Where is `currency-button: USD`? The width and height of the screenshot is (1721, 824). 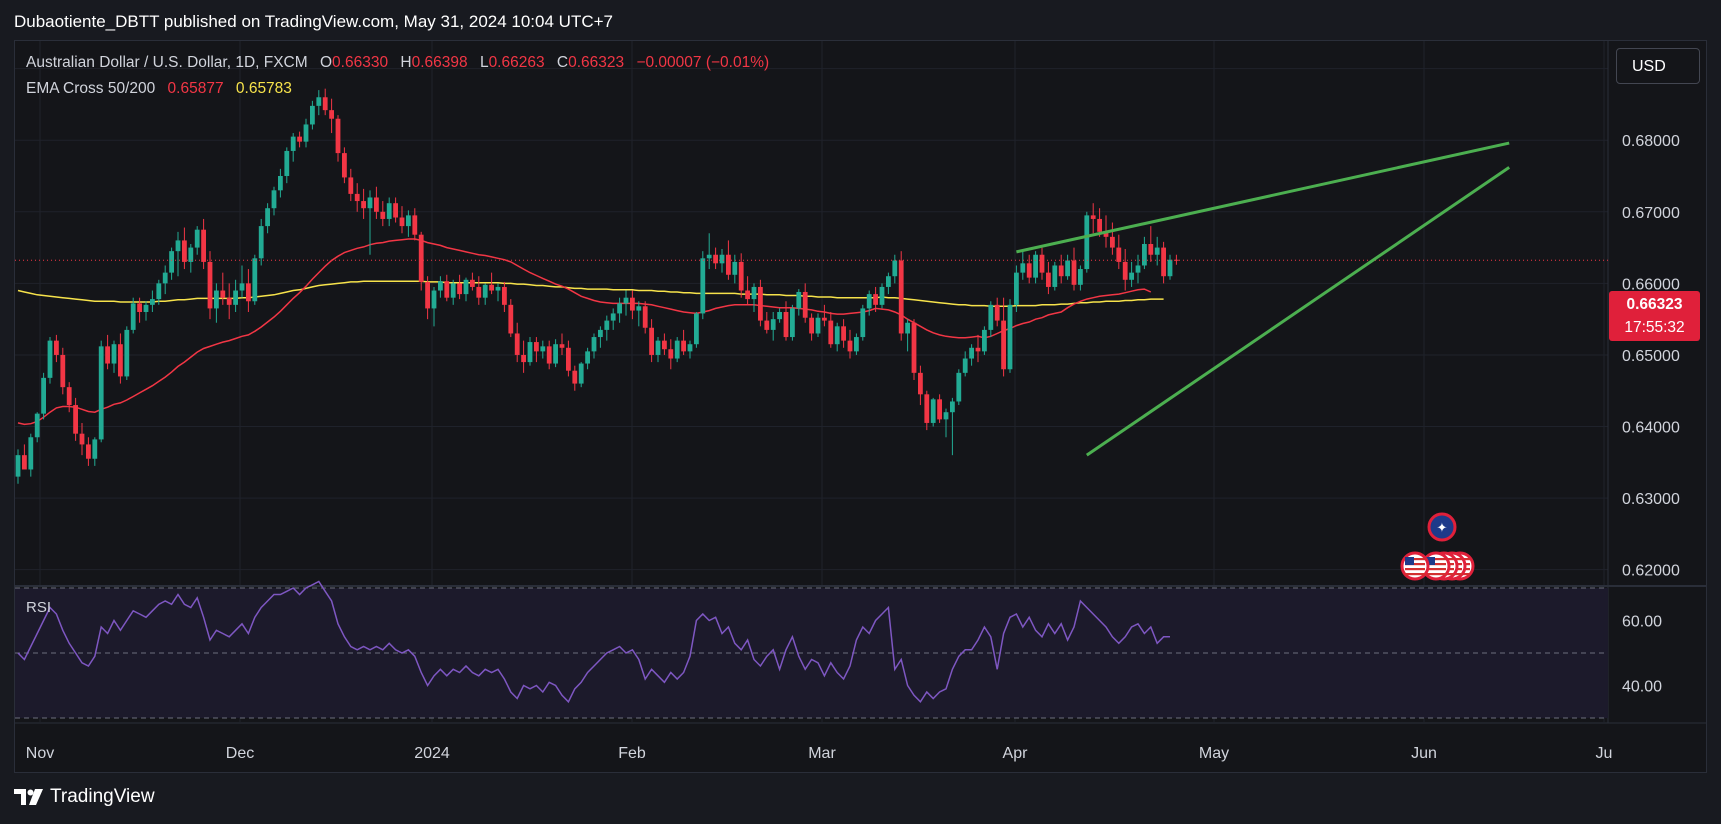 currency-button: USD is located at coordinates (1658, 66).